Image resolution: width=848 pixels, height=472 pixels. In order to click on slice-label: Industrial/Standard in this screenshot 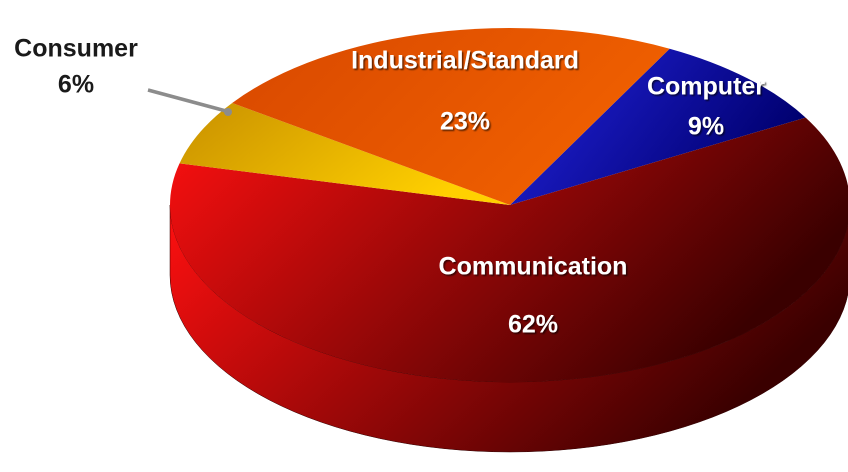, I will do `click(465, 61)`.